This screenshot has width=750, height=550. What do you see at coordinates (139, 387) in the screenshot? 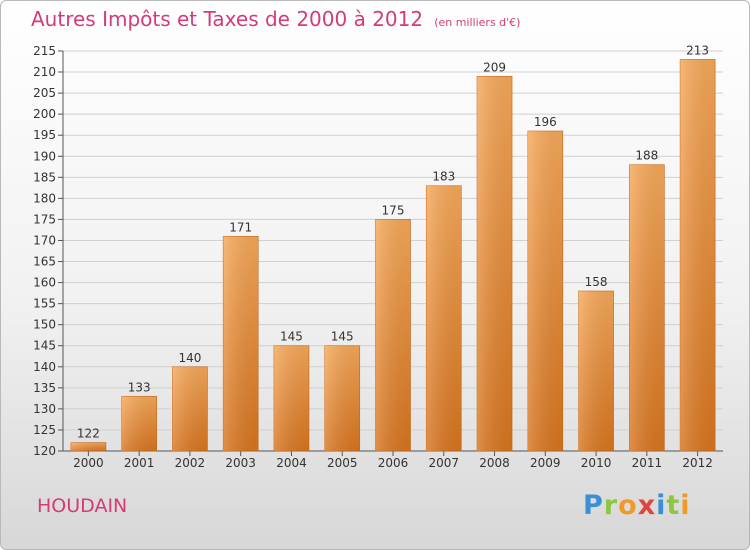
I see `value-label-2001: 133` at bounding box center [139, 387].